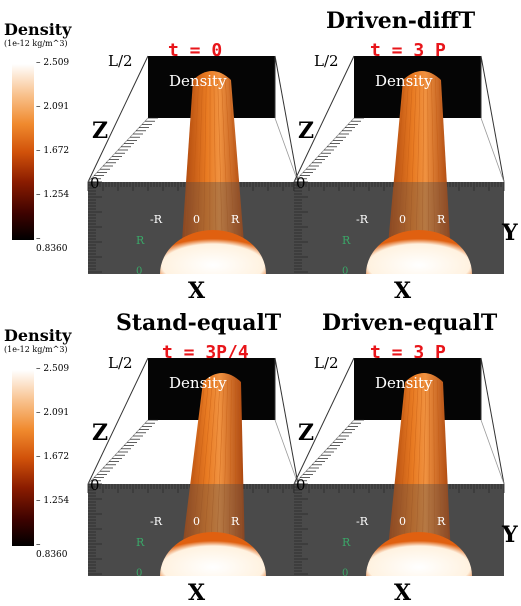  What do you see at coordinates (198, 323) in the screenshot?
I see `panel-title: Stand-equalT` at bounding box center [198, 323].